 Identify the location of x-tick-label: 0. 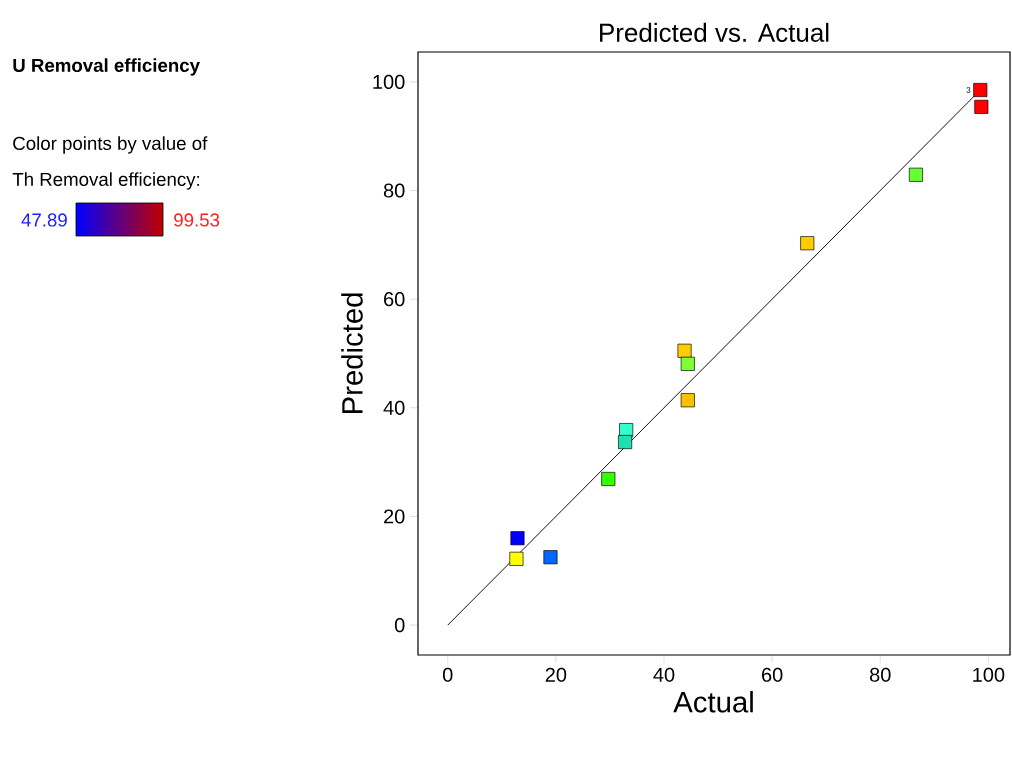
(447, 674).